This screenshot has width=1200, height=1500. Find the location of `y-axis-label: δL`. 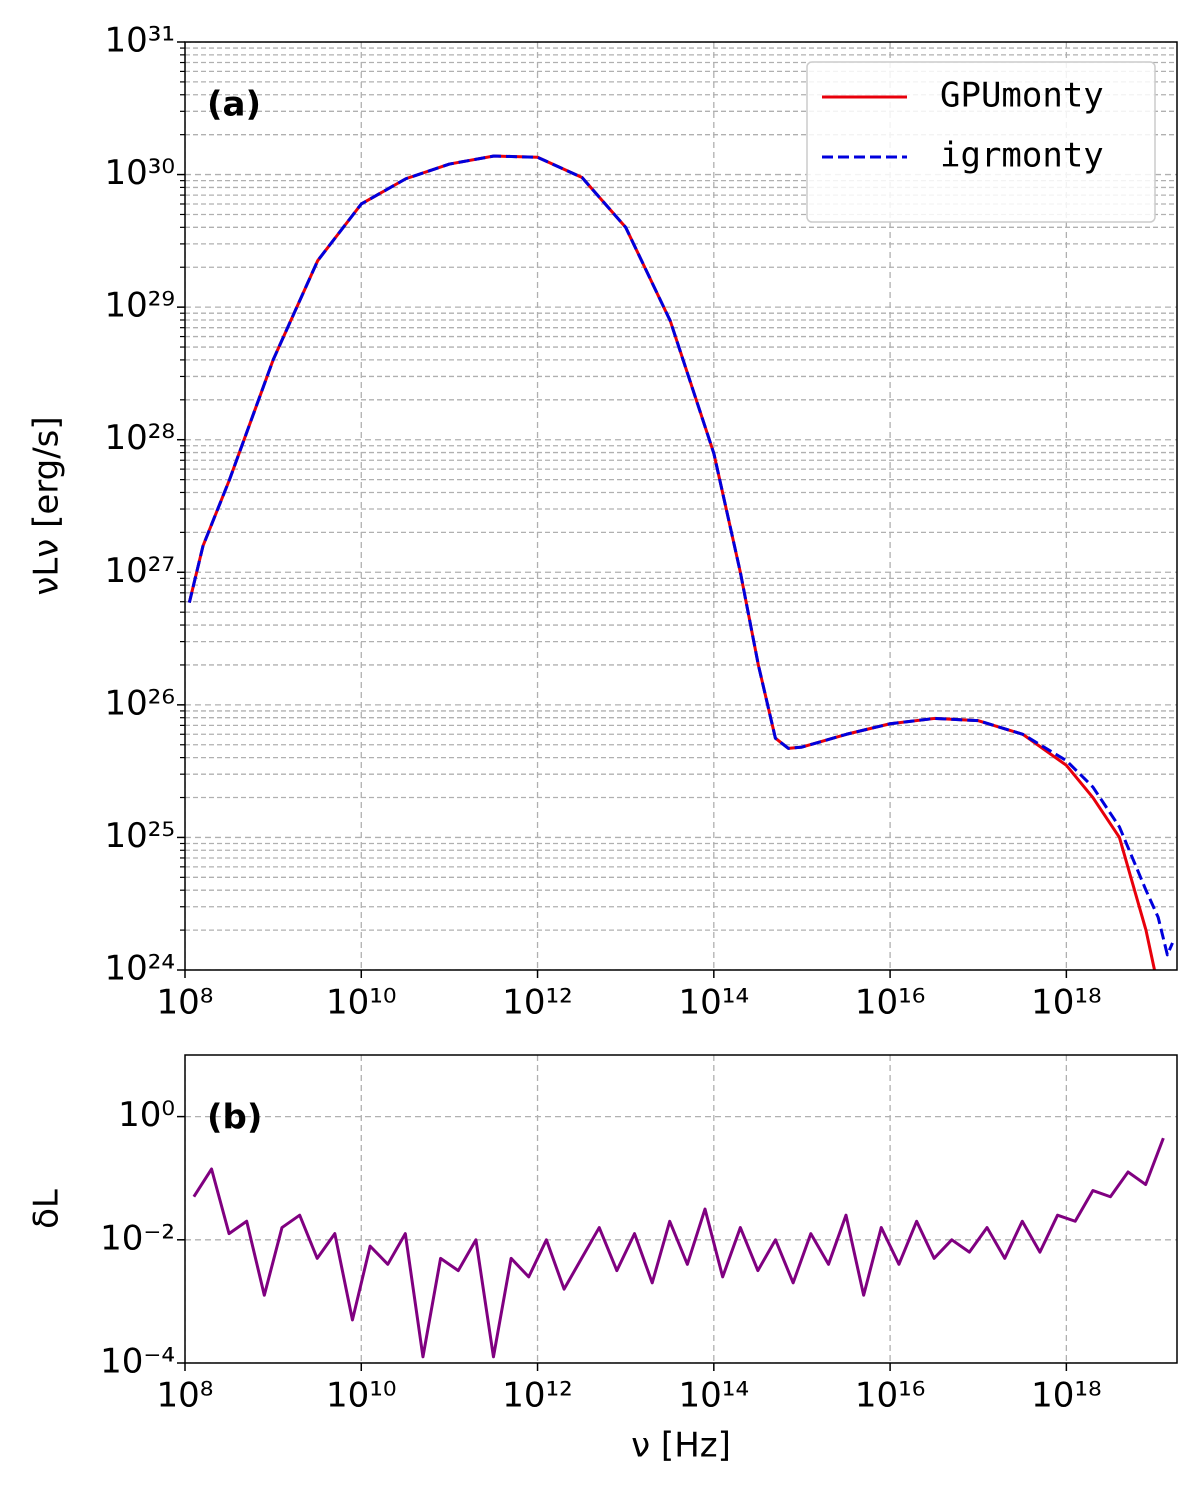

y-axis-label: δL is located at coordinates (47, 1209).